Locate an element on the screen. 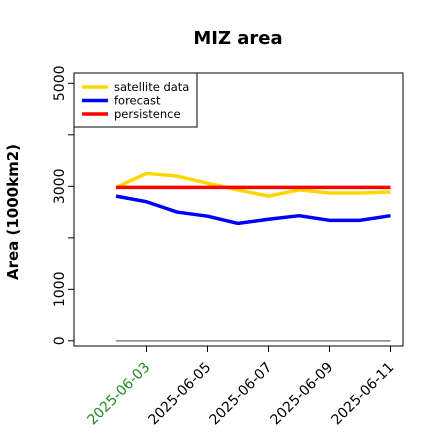 The image size is (440, 440). x-tick-label: 2025-06-03 is located at coordinates (118, 394).